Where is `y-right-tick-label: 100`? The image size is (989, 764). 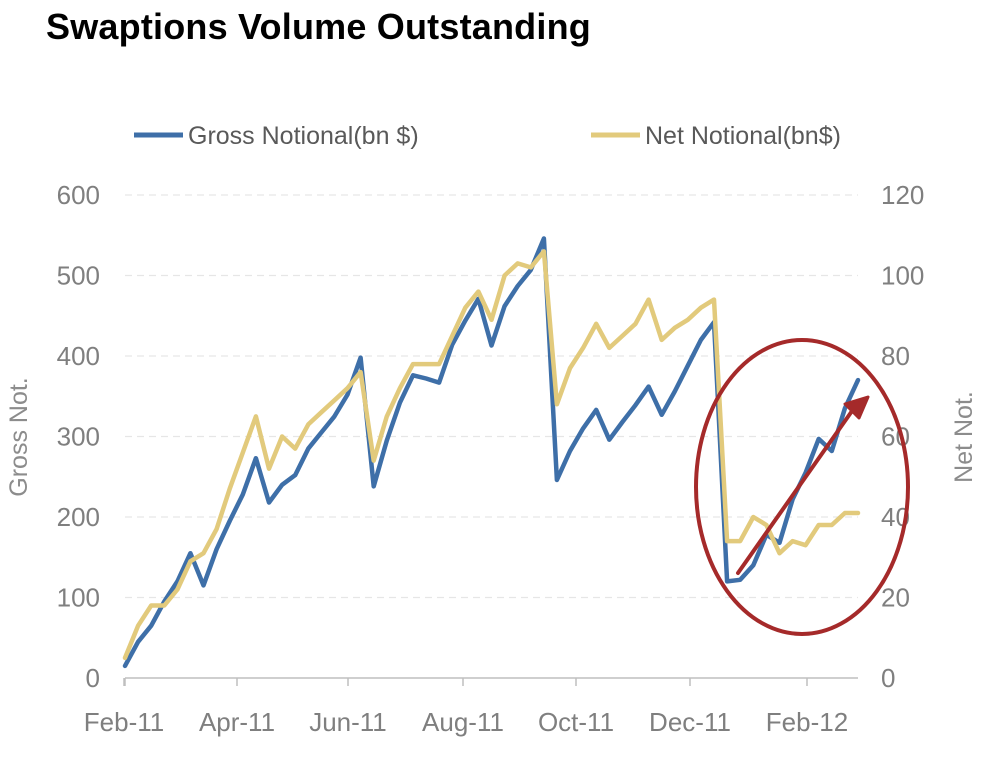
y-right-tick-label: 100 is located at coordinates (902, 276).